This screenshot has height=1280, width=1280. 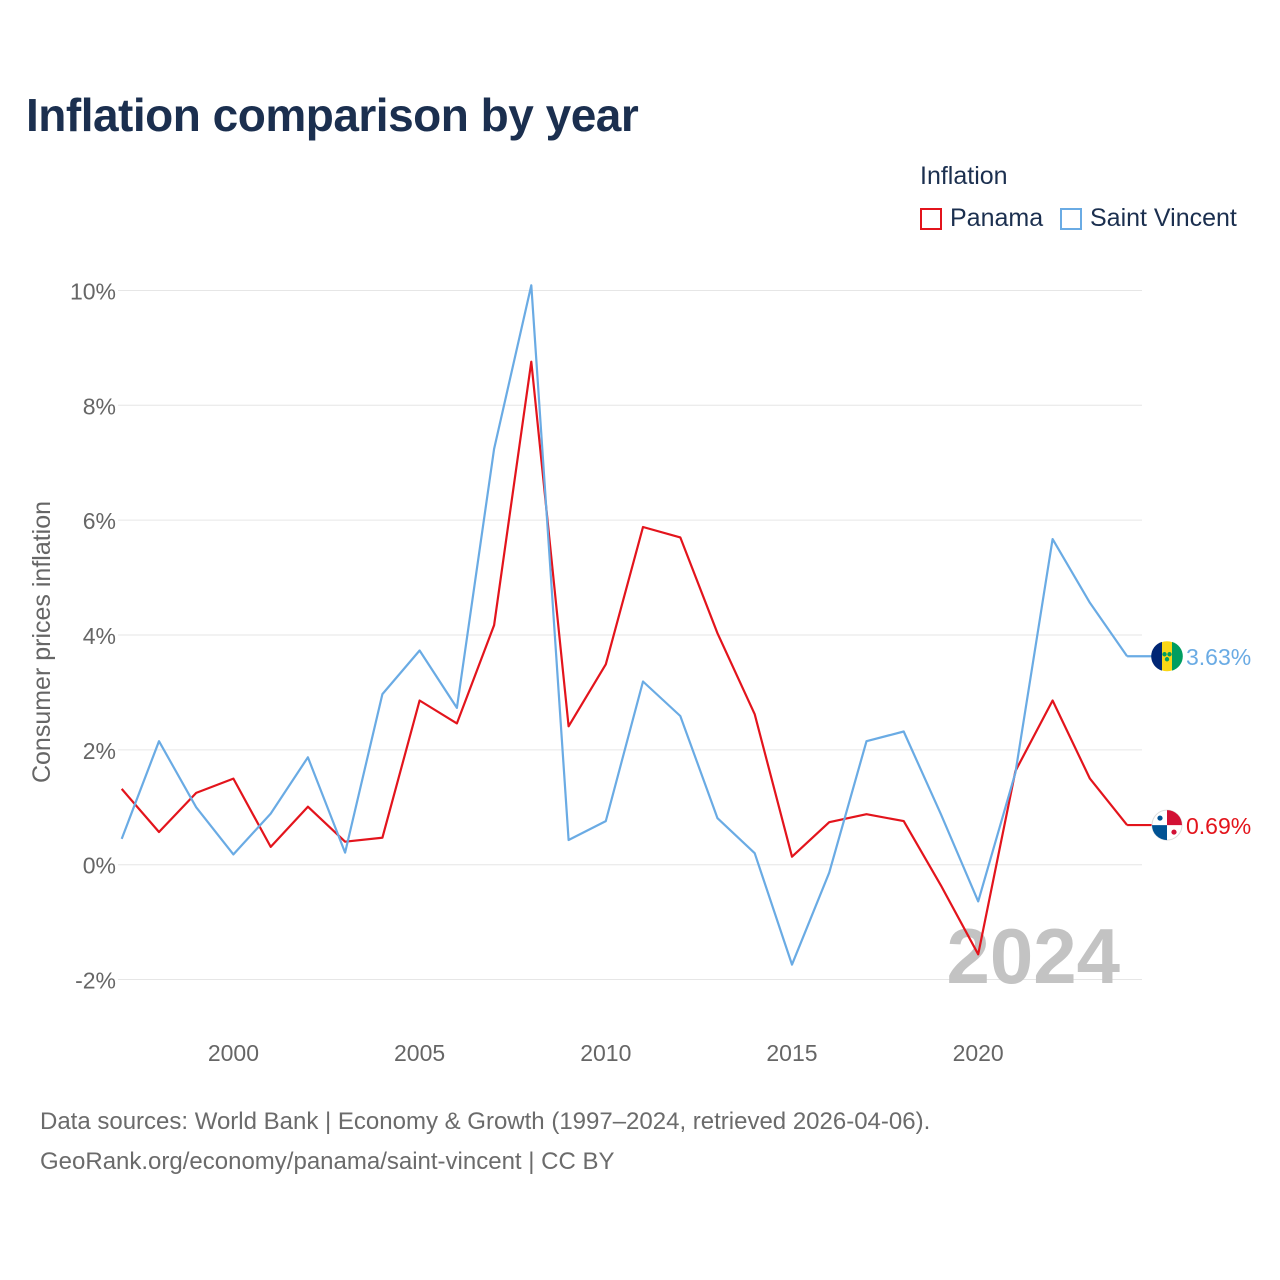 I want to click on x-tick-label: 2010, so click(x=605, y=1053).